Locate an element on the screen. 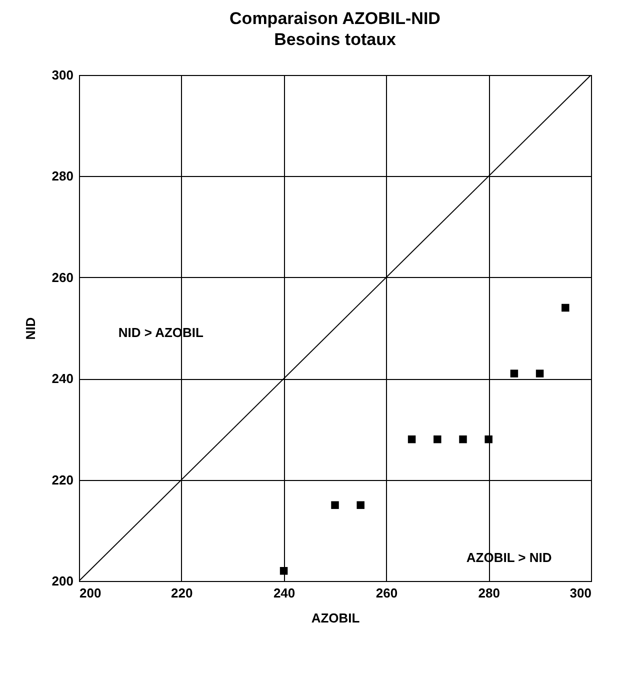 This screenshot has width=620, height=677. y-tick-label: 300 is located at coordinates (63, 75).